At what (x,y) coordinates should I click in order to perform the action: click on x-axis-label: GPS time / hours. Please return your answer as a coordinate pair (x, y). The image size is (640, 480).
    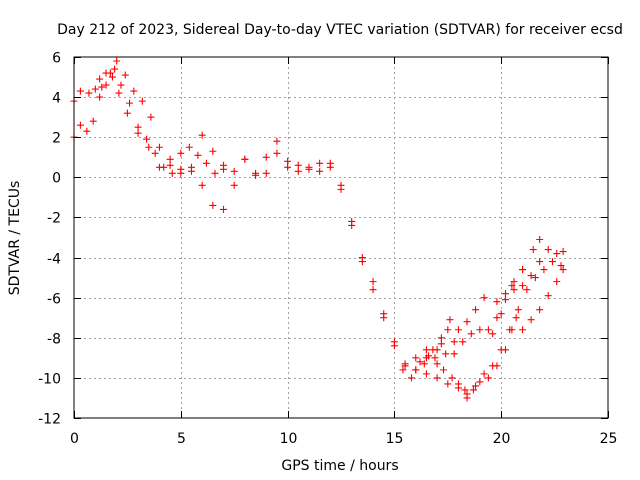
    Looking at the image, I should click on (339, 466).